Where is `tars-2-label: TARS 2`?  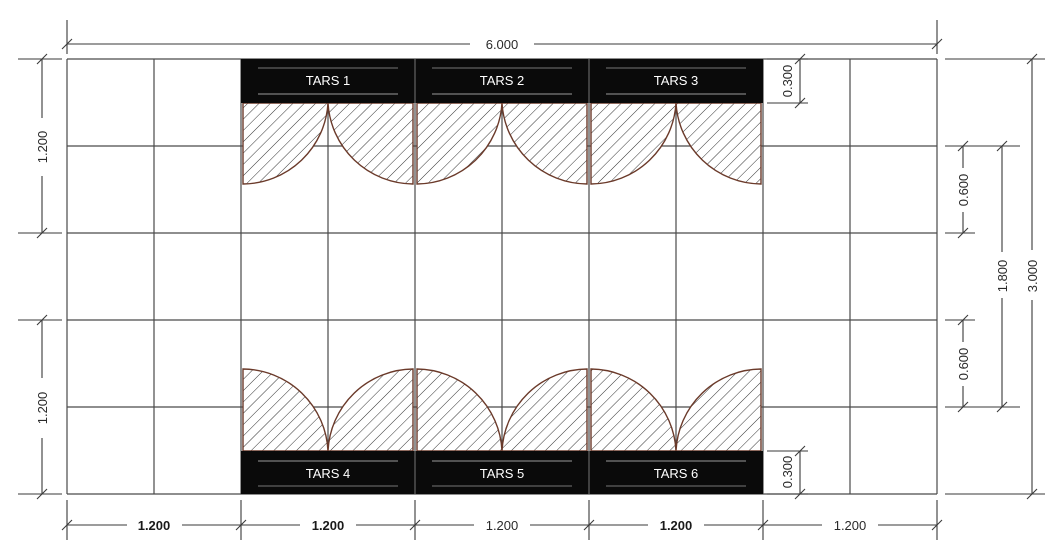
tars-2-label: TARS 2 is located at coordinates (502, 80).